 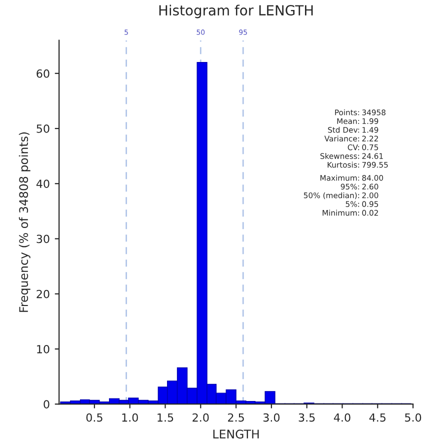 I want to click on x-tick-label: 2.0, so click(x=200, y=417).